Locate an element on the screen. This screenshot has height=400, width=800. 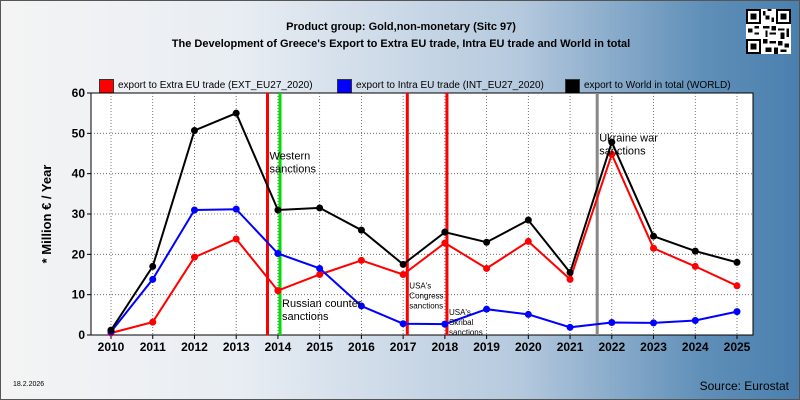
x-tick-label: 2018 is located at coordinates (445, 347).